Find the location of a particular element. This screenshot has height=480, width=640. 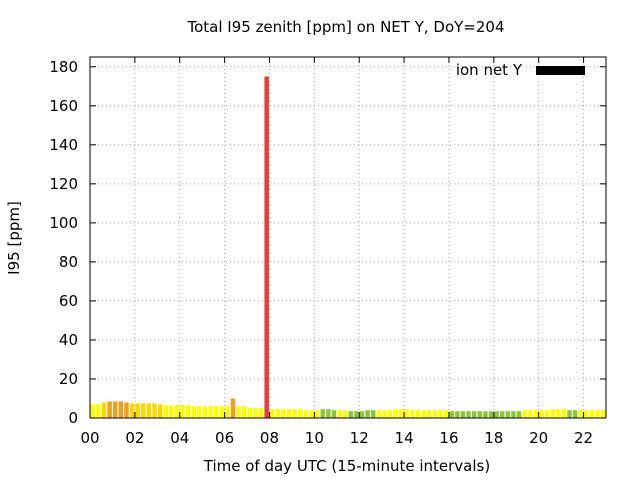

y-tick-label: 160 is located at coordinates (63, 106).